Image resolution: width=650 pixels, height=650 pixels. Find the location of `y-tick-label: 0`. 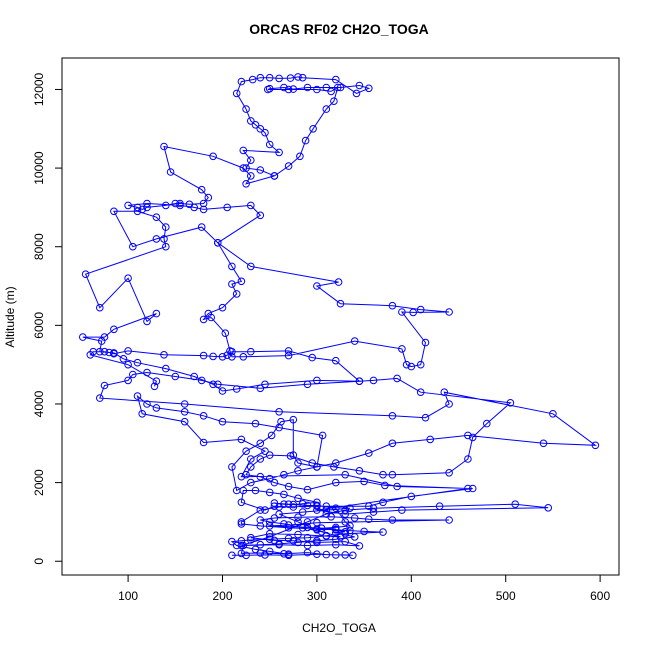

y-tick-label: 0 is located at coordinates (39, 561).